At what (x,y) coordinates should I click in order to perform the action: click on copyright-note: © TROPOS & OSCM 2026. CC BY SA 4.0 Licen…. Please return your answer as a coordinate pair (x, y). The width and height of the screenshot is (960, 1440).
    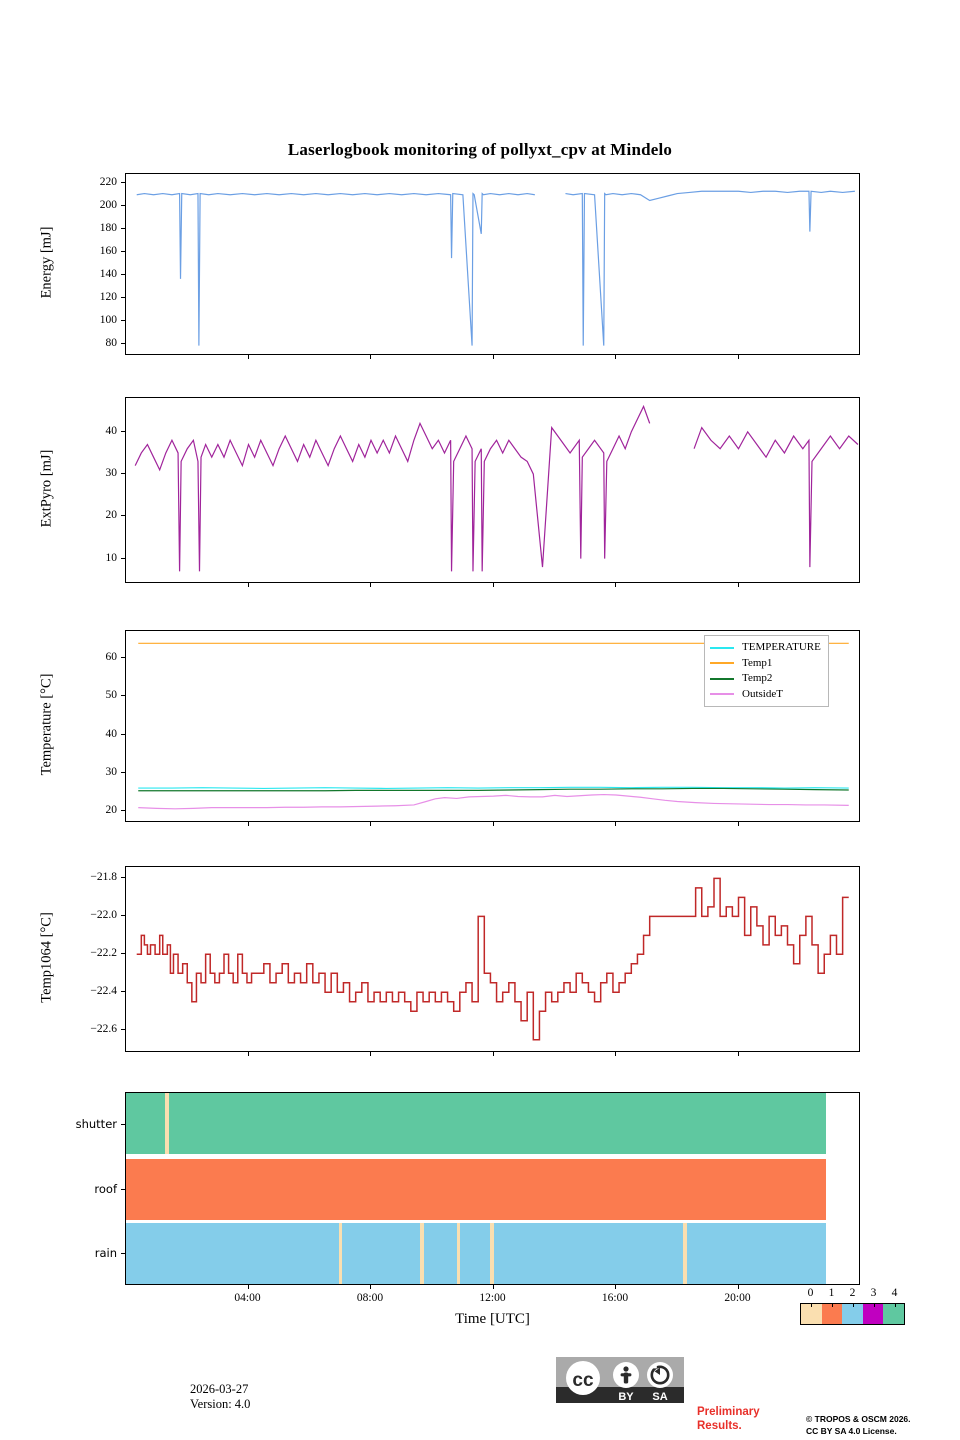
    Looking at the image, I should click on (858, 1425).